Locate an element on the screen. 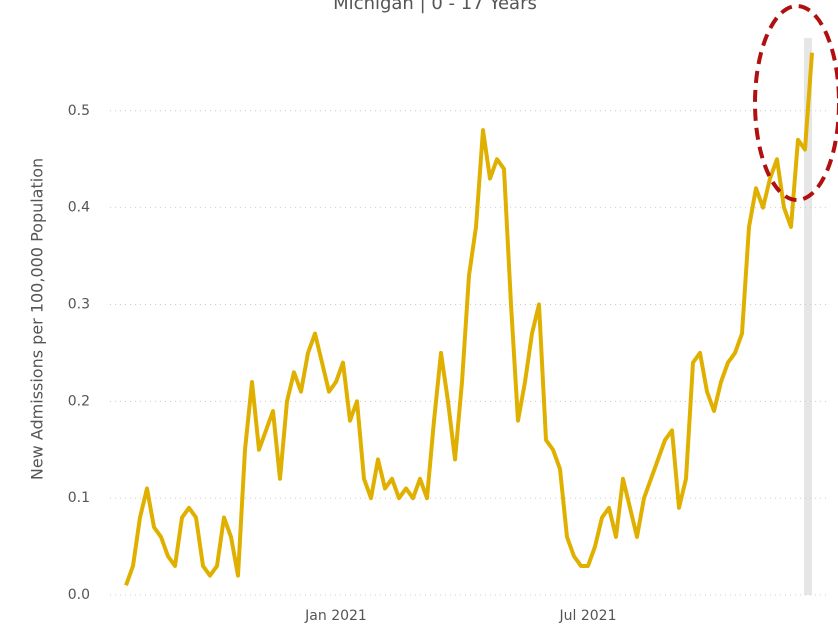  y-tick-label: 0.4 is located at coordinates (79, 208).